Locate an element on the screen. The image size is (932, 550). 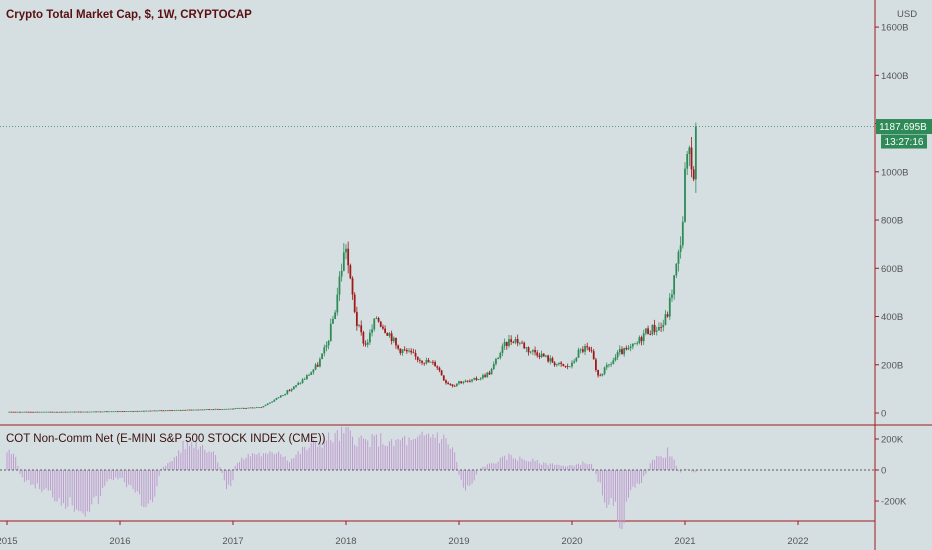
price-tick-label: 1400B is located at coordinates (894, 76).